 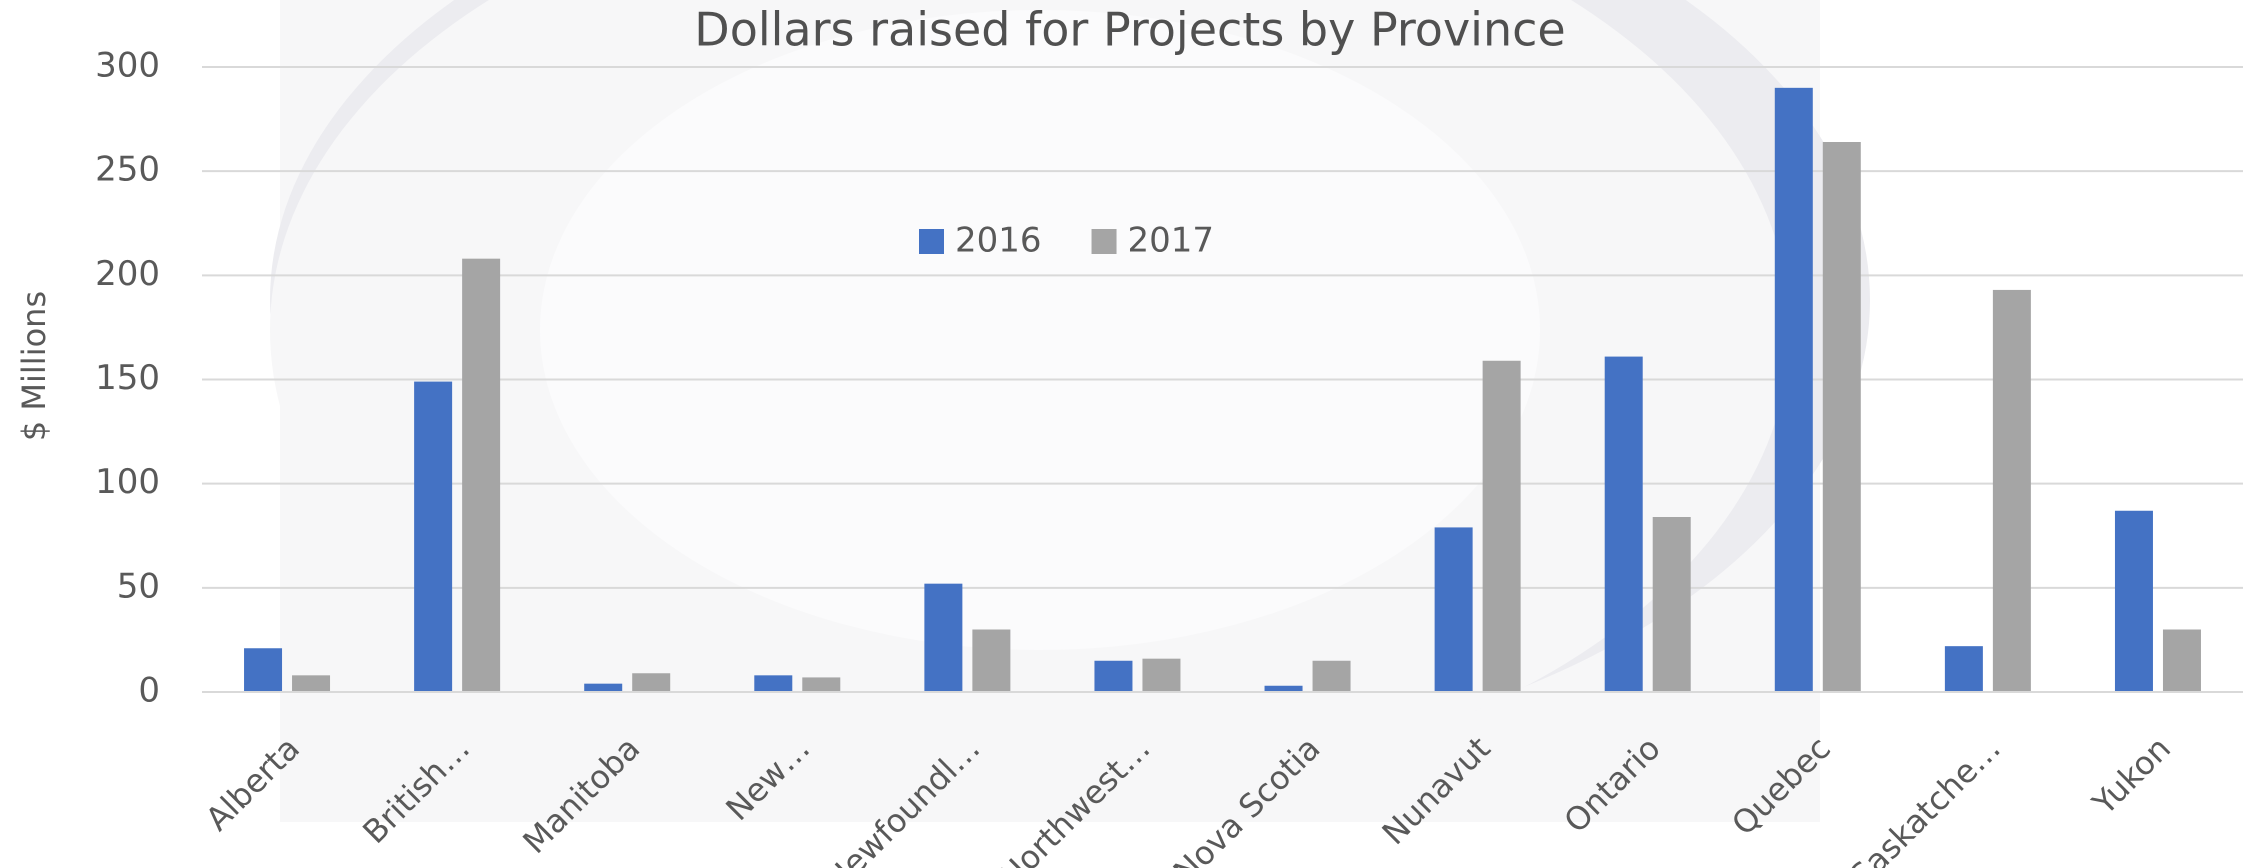 What do you see at coordinates (2131, 776) in the screenshot?
I see `x-tick-label: Yukon` at bounding box center [2131, 776].